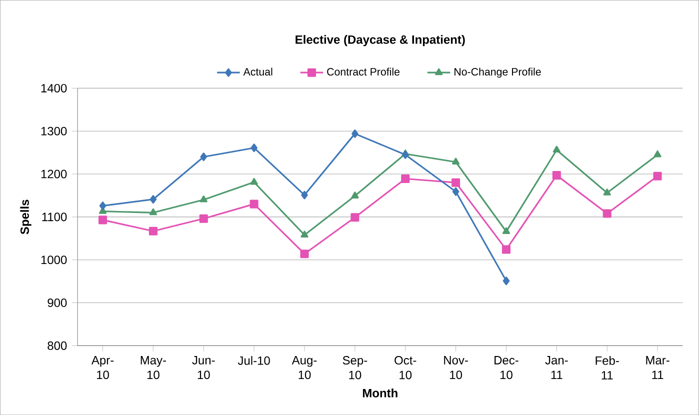  Describe the element at coordinates (26, 217) in the screenshot. I see `y-axis-title: Spells` at that location.